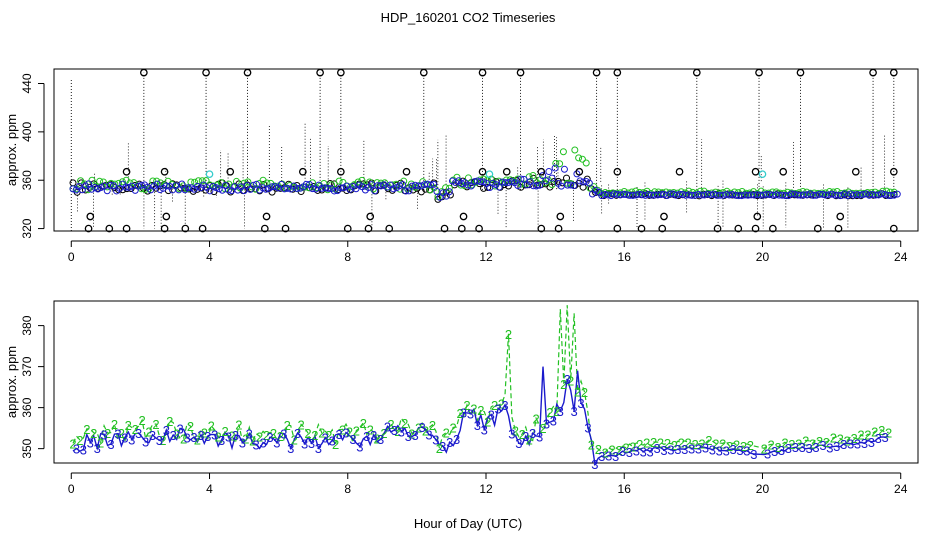 The width and height of the screenshot is (936, 540). Describe the element at coordinates (763, 257) in the screenshot. I see `top-x-tick-label: 20` at that location.